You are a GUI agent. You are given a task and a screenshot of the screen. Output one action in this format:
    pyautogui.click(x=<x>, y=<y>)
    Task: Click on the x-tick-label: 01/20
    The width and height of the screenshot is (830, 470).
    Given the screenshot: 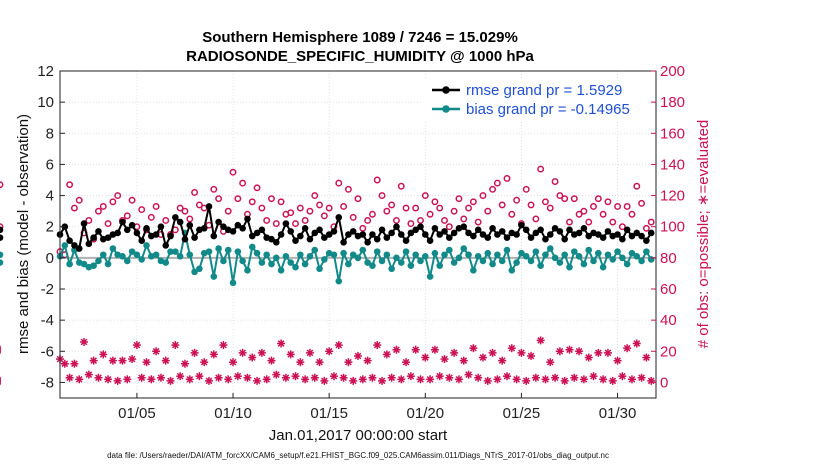 What is the action you would take?
    pyautogui.click(x=426, y=413)
    